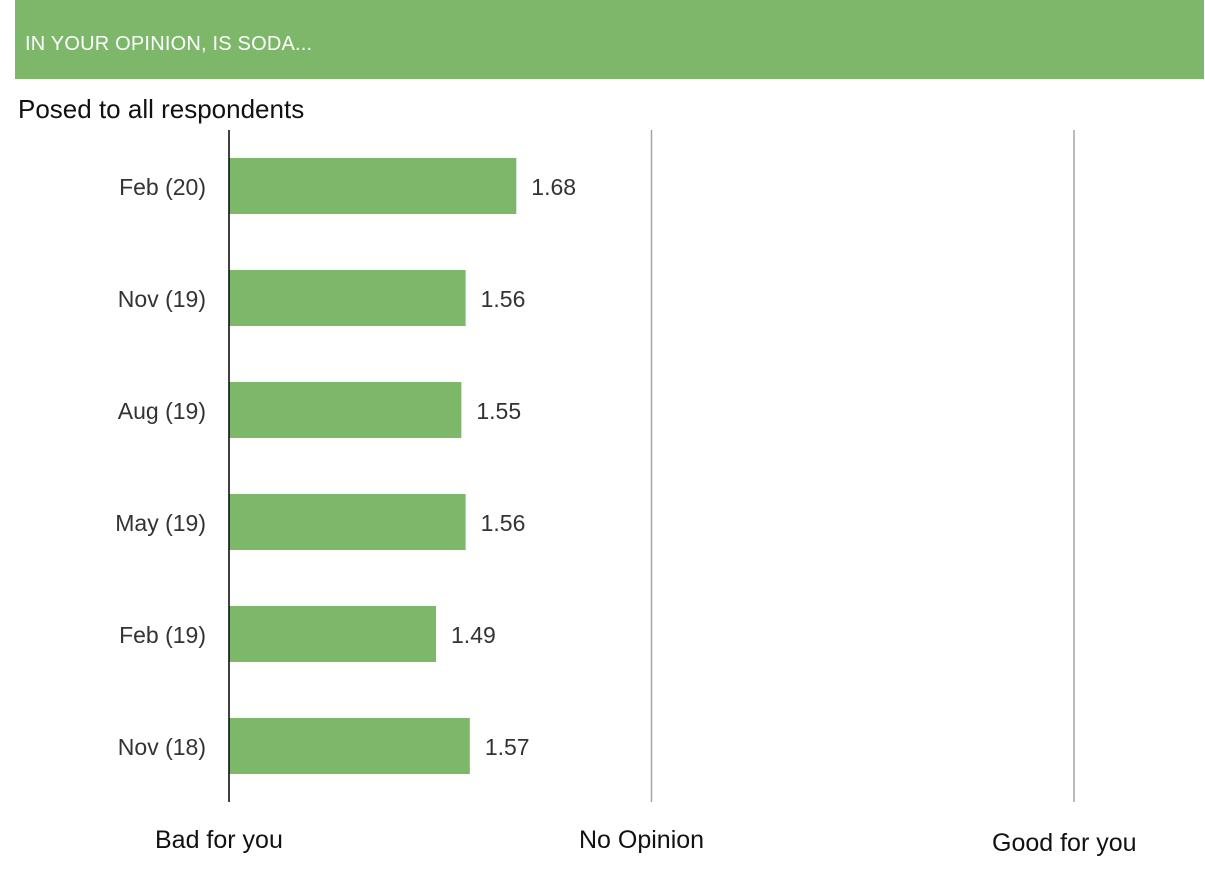  What do you see at coordinates (507, 747) in the screenshot?
I see `data-label-5: 1.57` at bounding box center [507, 747].